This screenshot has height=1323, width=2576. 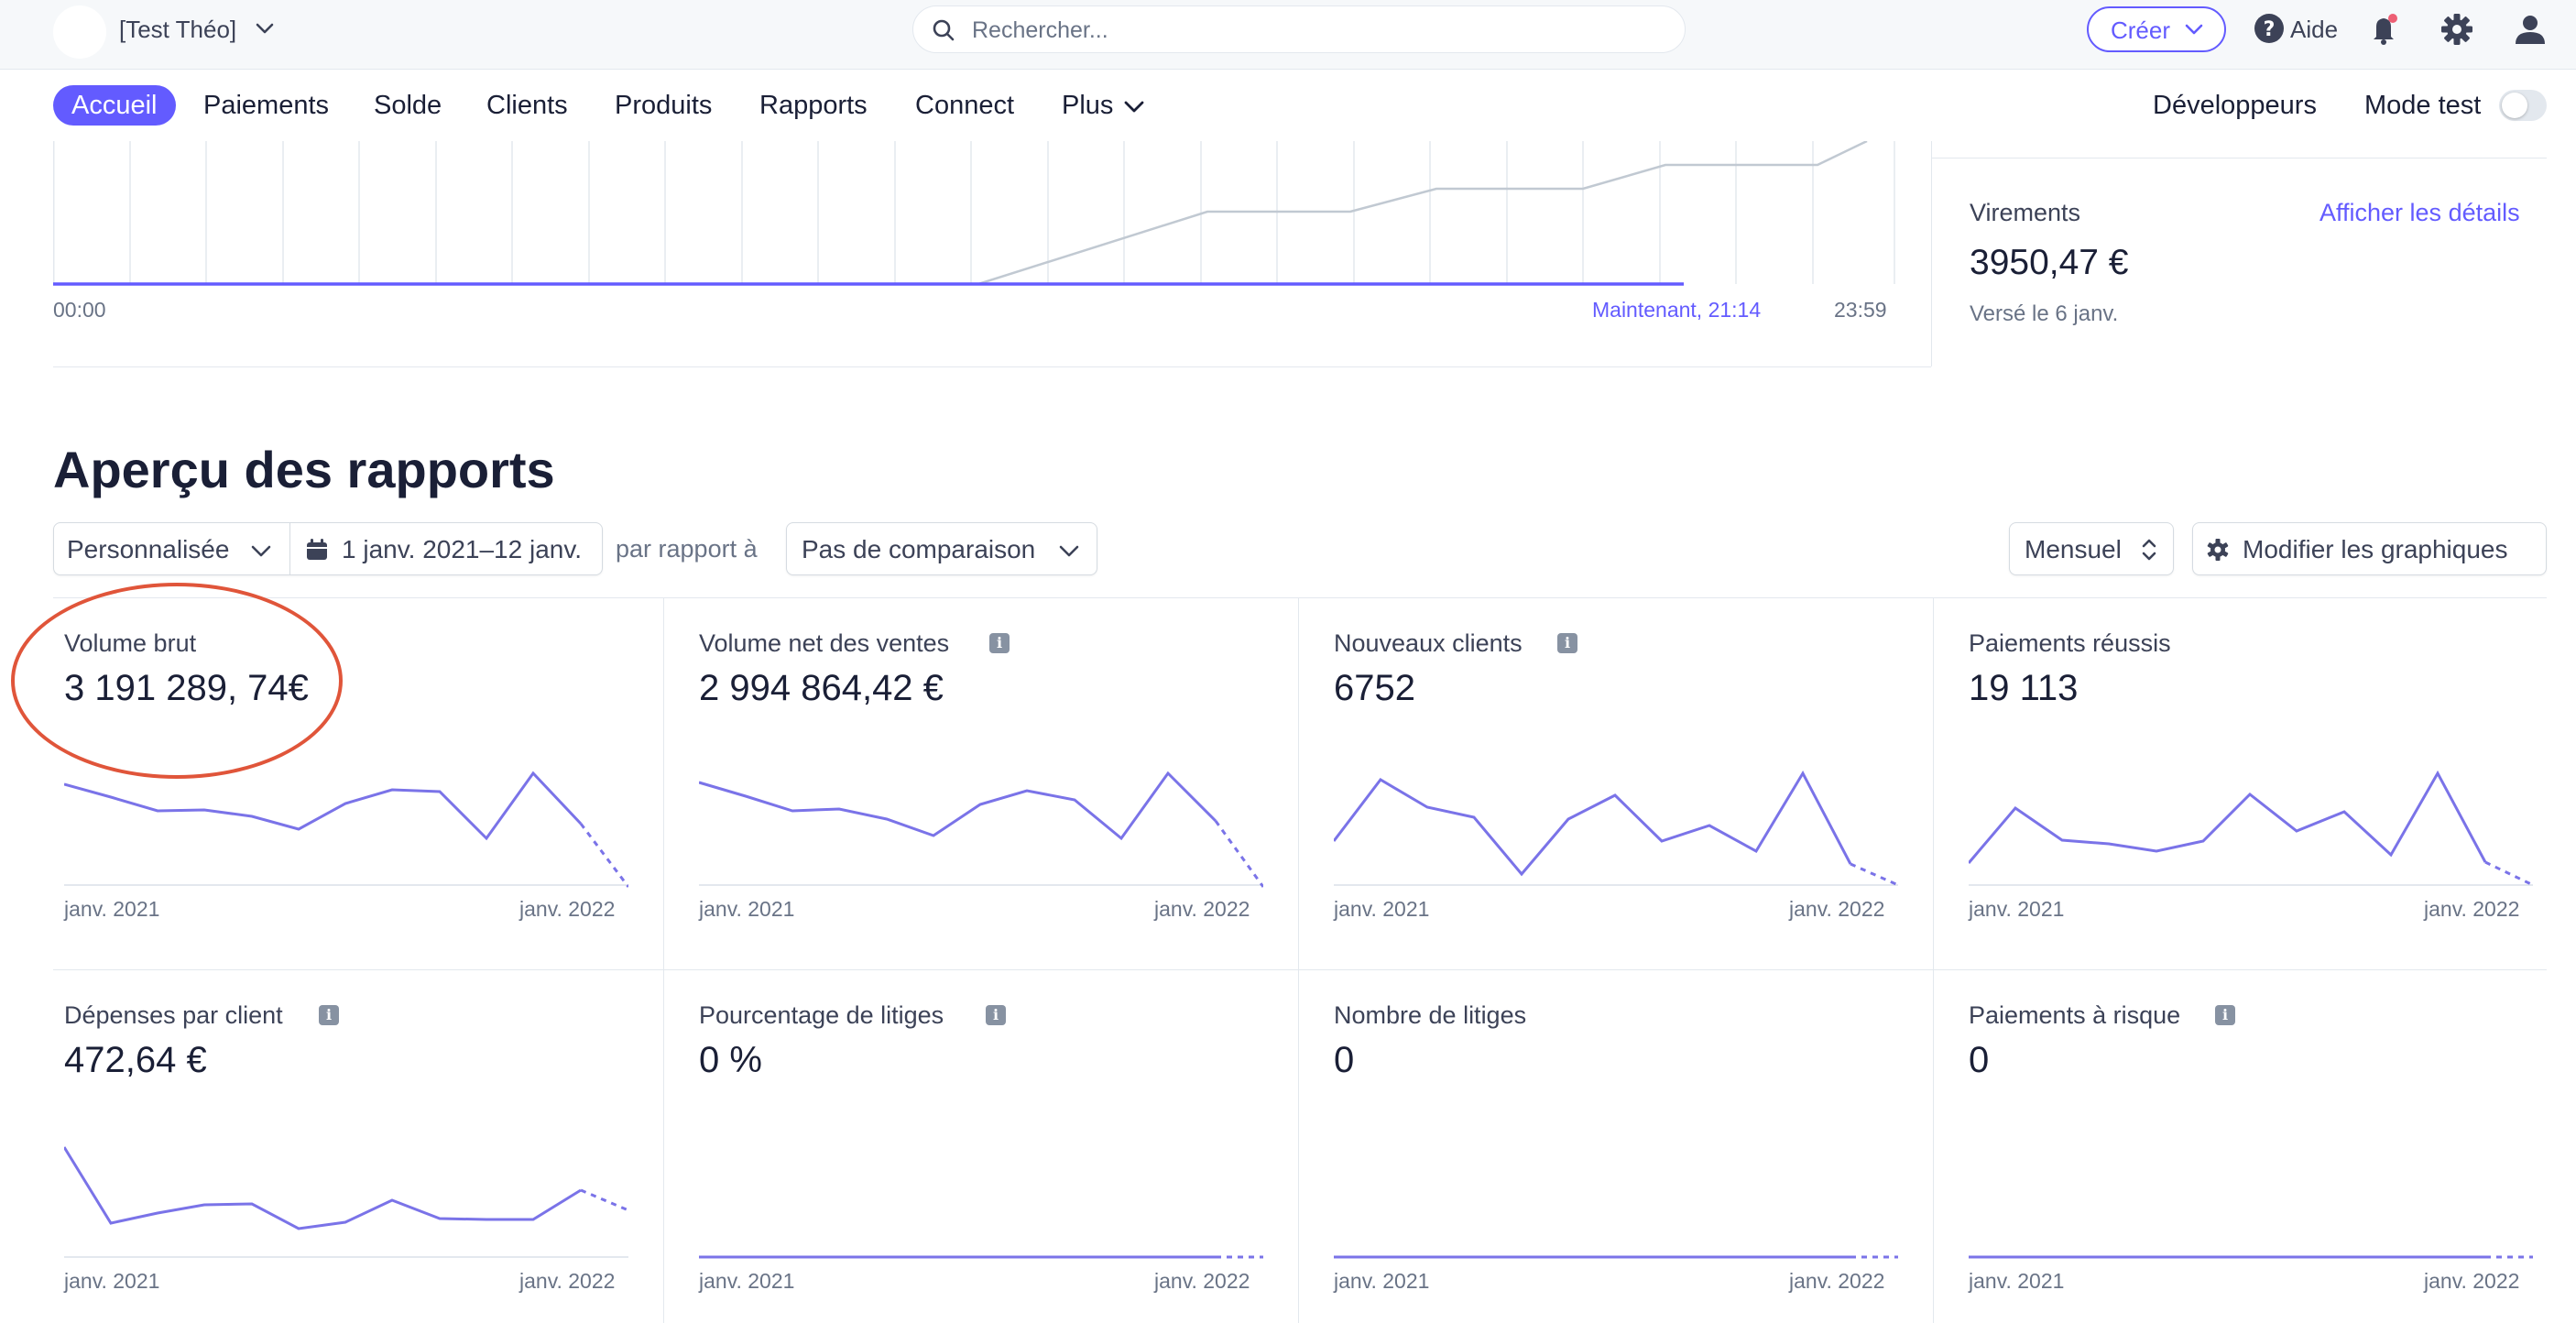 What do you see at coordinates (2141, 30) in the screenshot?
I see `create-button-label: Créer` at bounding box center [2141, 30].